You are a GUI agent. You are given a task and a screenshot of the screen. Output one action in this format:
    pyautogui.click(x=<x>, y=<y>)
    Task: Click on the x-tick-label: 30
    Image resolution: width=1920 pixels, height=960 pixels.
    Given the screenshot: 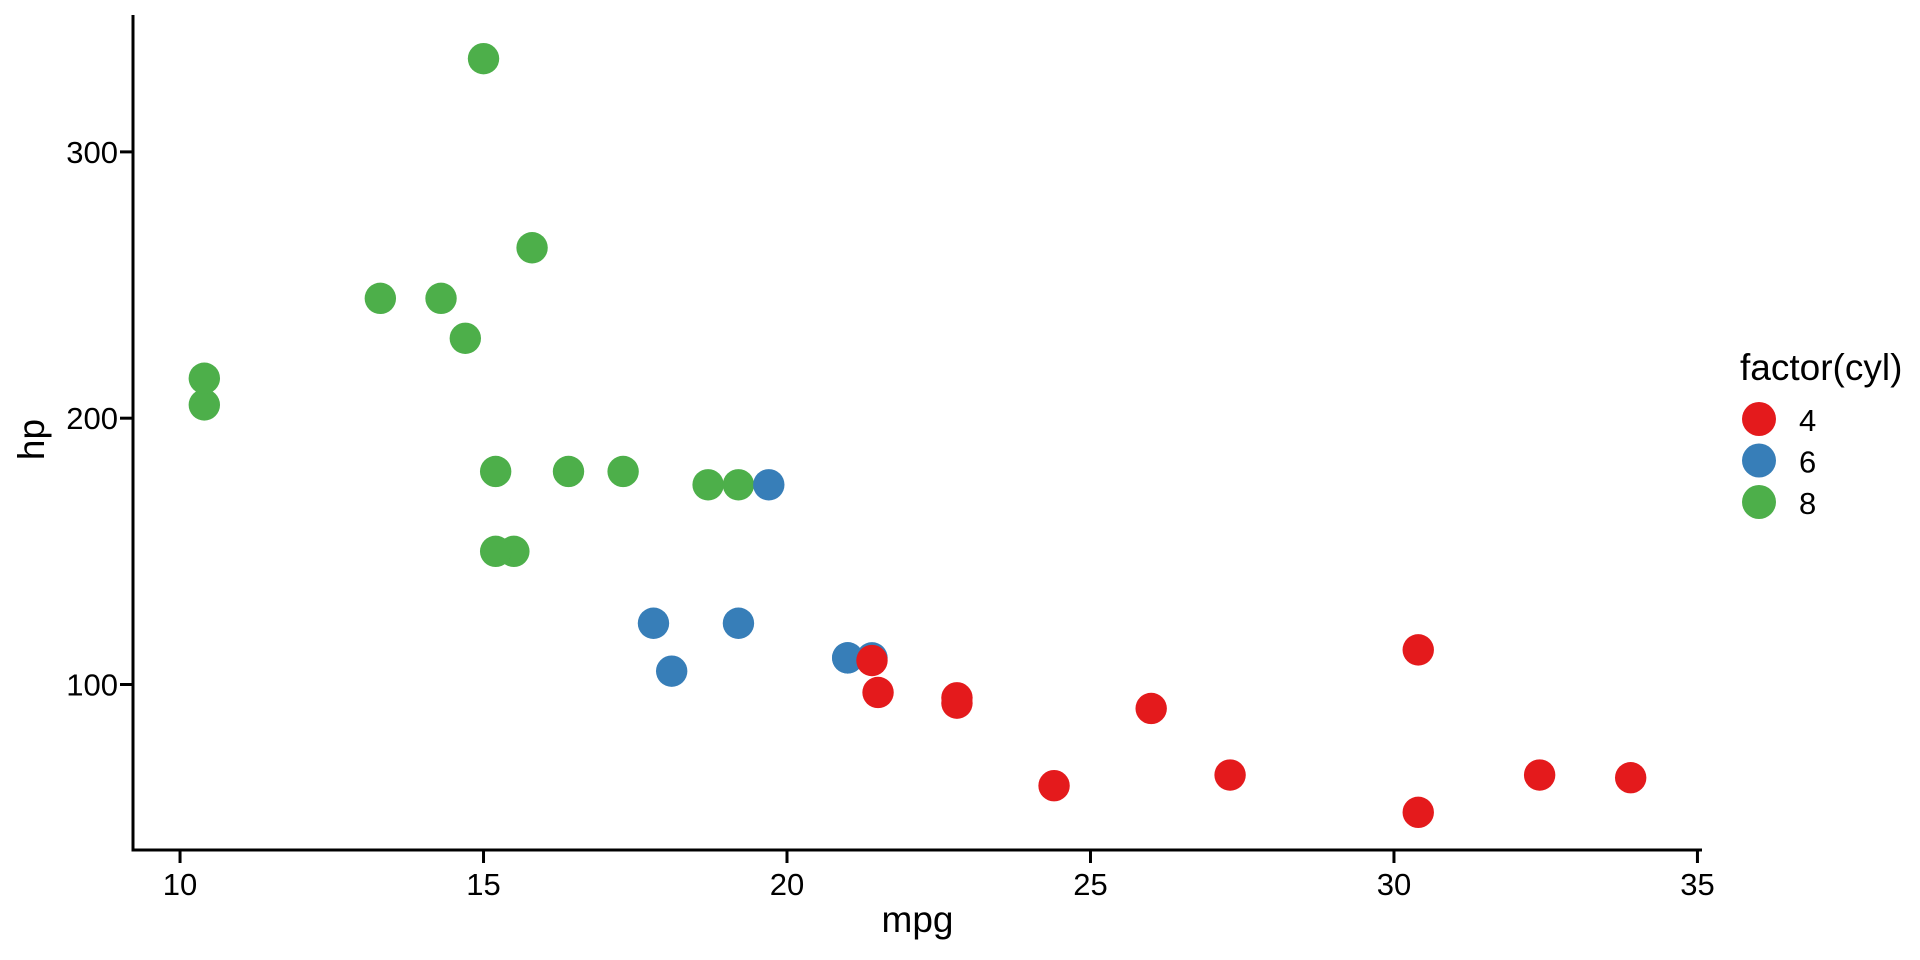 What is the action you would take?
    pyautogui.click(x=1394, y=884)
    